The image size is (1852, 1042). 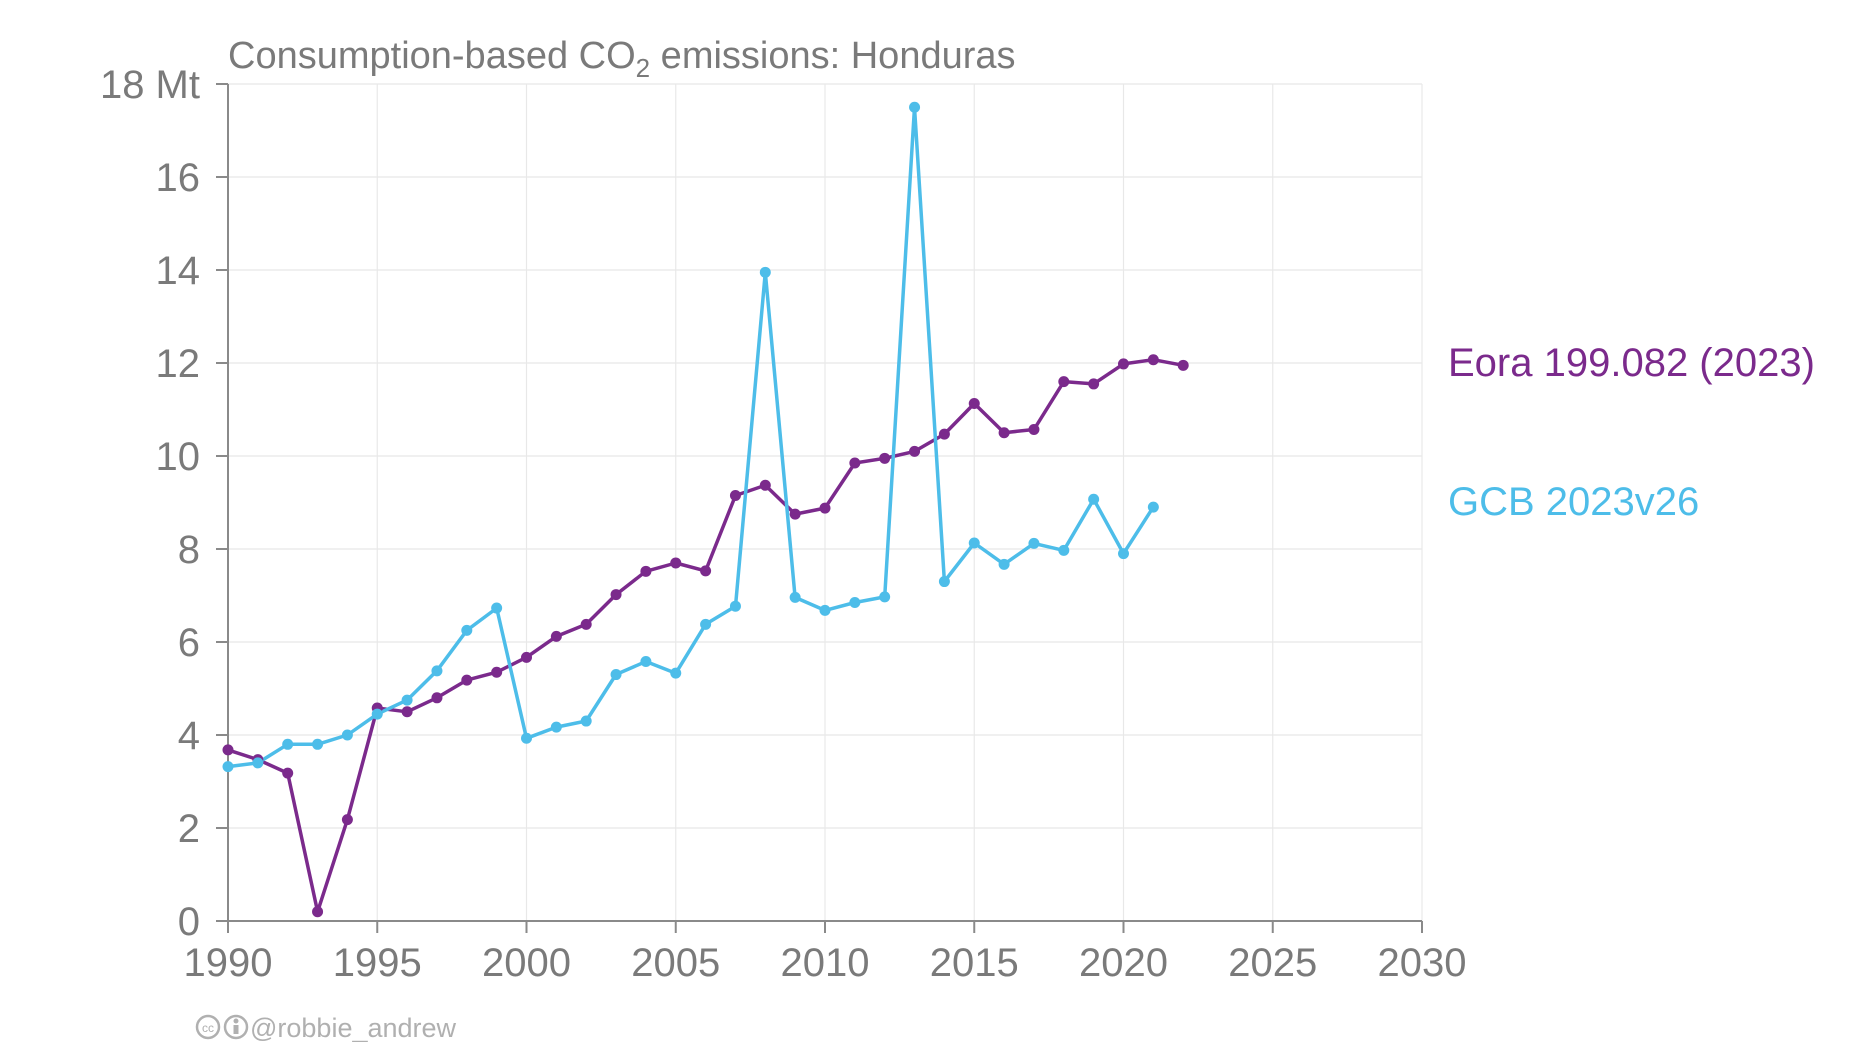 I want to click on credit: cc @robbie_andrew, so click(x=326, y=1027).